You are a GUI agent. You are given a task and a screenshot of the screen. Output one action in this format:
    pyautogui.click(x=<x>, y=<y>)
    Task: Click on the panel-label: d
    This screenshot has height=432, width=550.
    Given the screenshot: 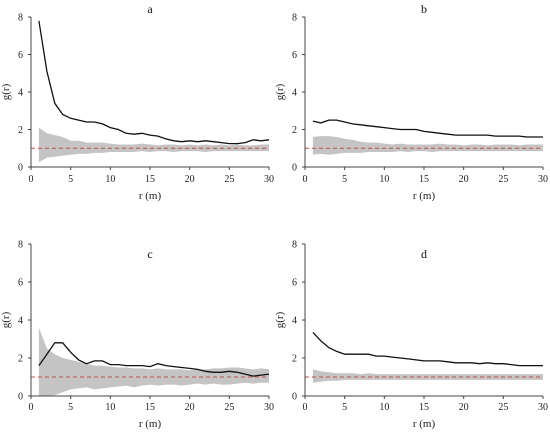 What is the action you would take?
    pyautogui.click(x=424, y=254)
    